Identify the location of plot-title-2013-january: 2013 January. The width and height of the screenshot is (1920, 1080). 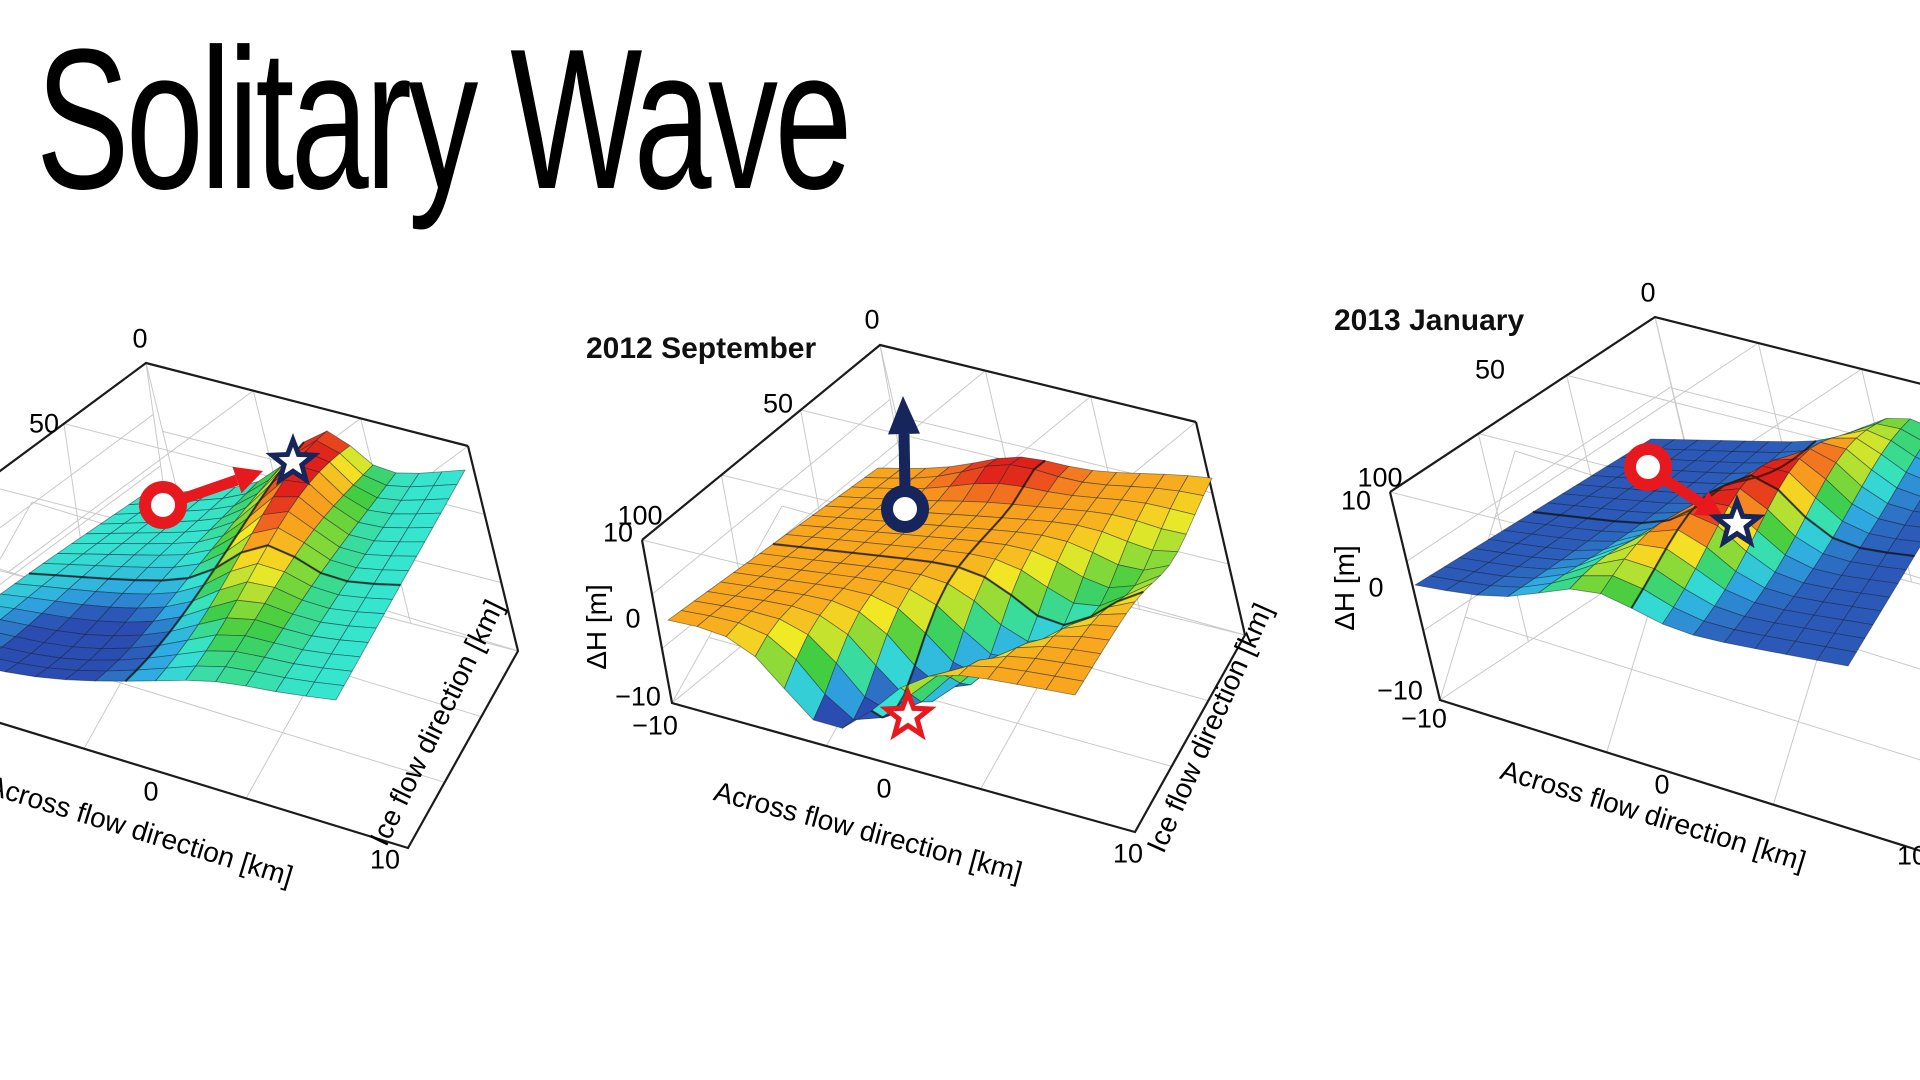
(1429, 320).